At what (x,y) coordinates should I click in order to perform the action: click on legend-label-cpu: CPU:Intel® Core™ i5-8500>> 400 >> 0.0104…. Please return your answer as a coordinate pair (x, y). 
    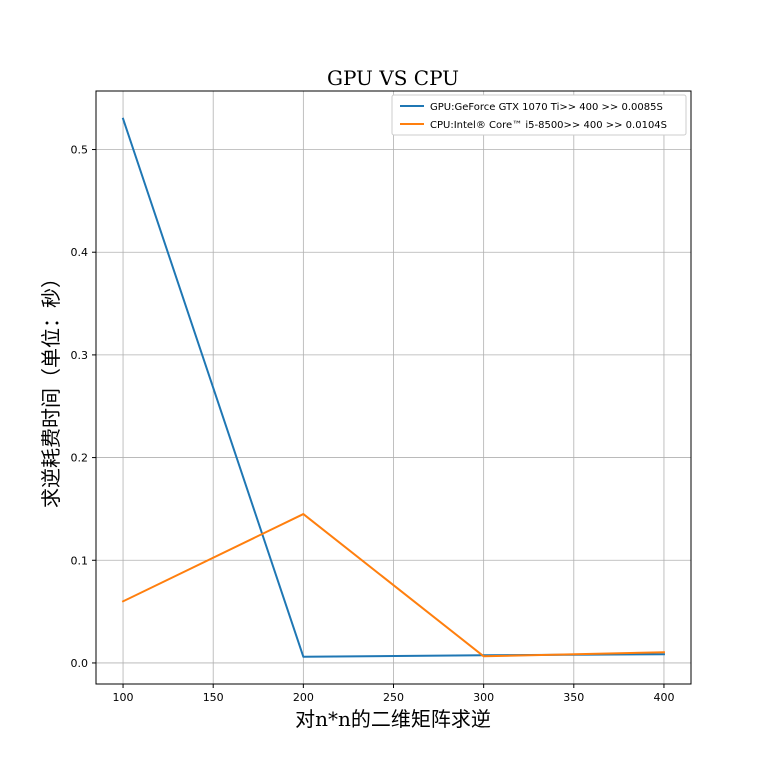
    Looking at the image, I should click on (548, 125).